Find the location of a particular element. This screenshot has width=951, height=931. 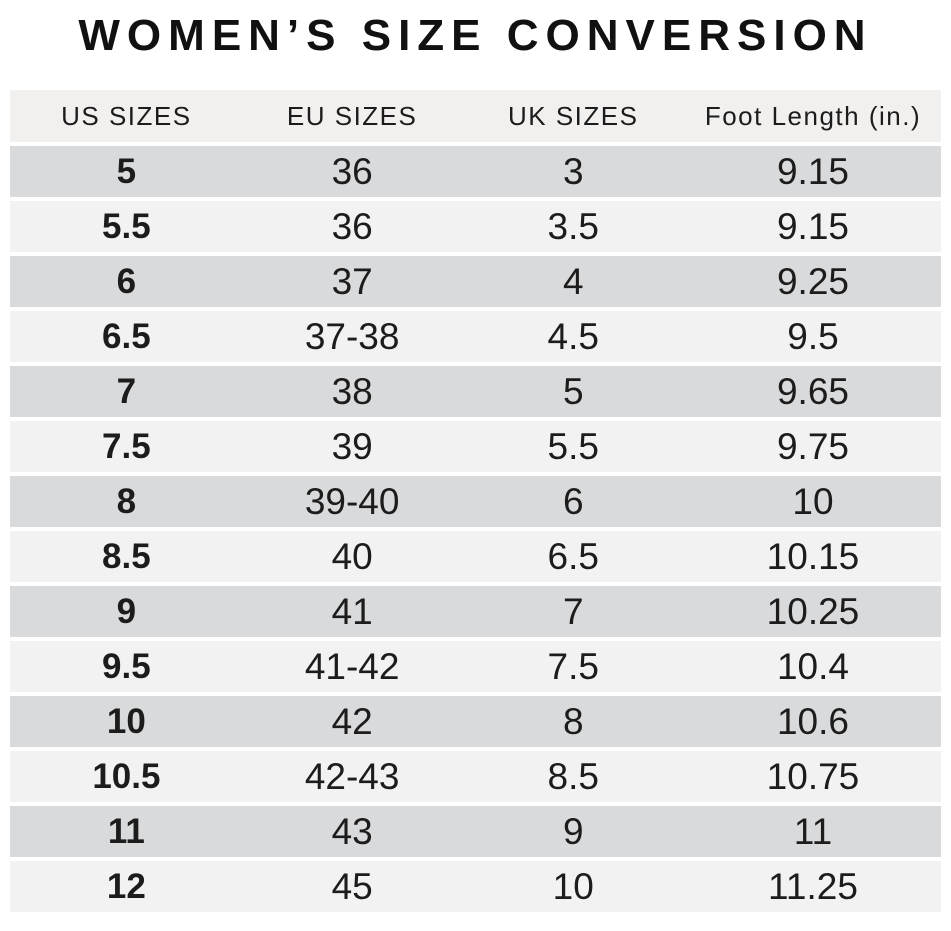

cell-eu-size: 39 is located at coordinates (352, 446).